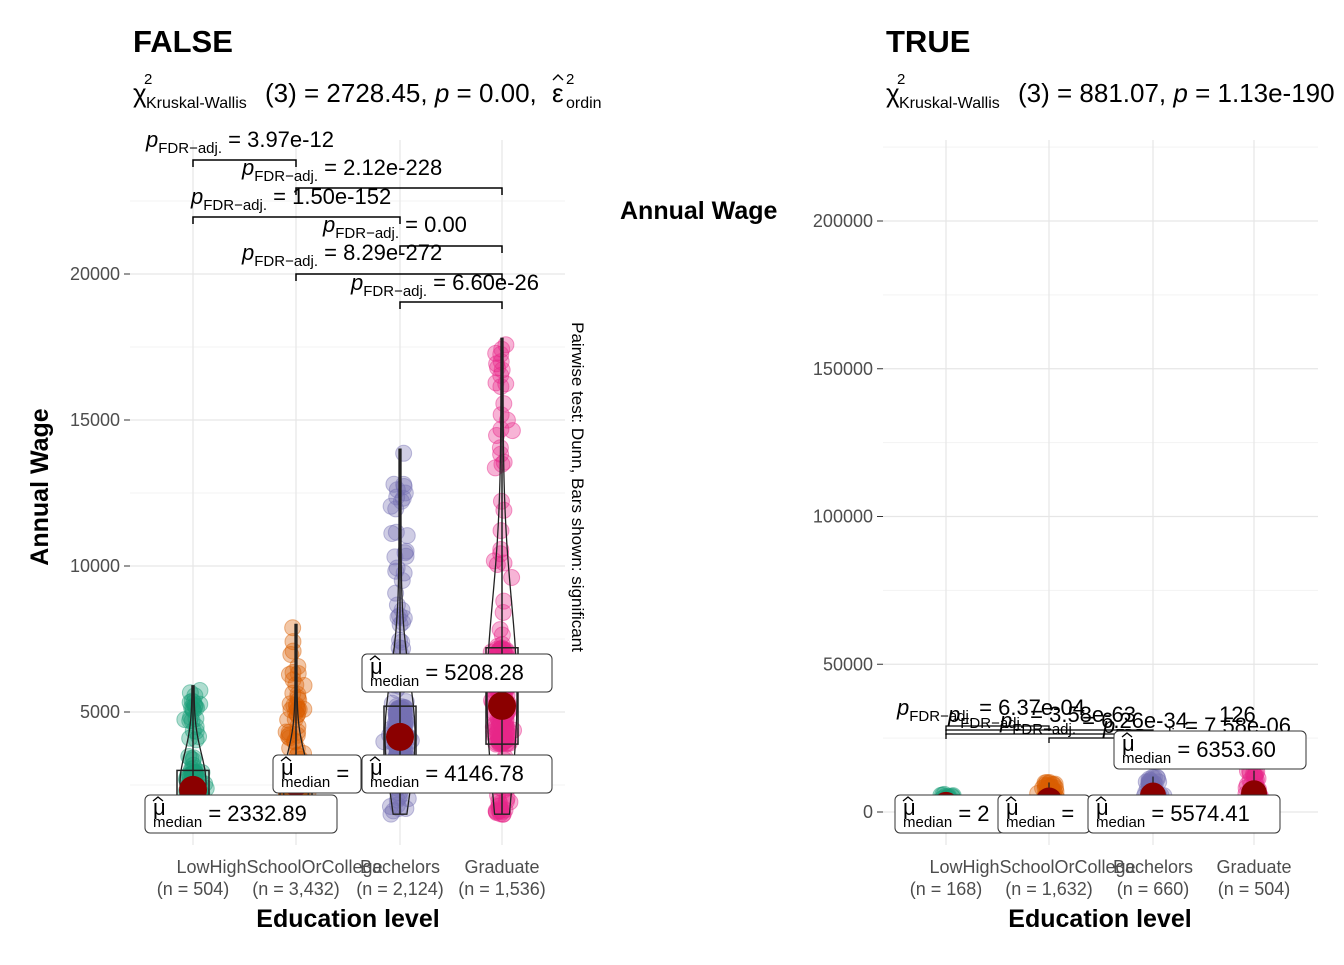 This screenshot has height=965, width=1344. I want to click on y-tick-label: 200000, so click(843, 221).